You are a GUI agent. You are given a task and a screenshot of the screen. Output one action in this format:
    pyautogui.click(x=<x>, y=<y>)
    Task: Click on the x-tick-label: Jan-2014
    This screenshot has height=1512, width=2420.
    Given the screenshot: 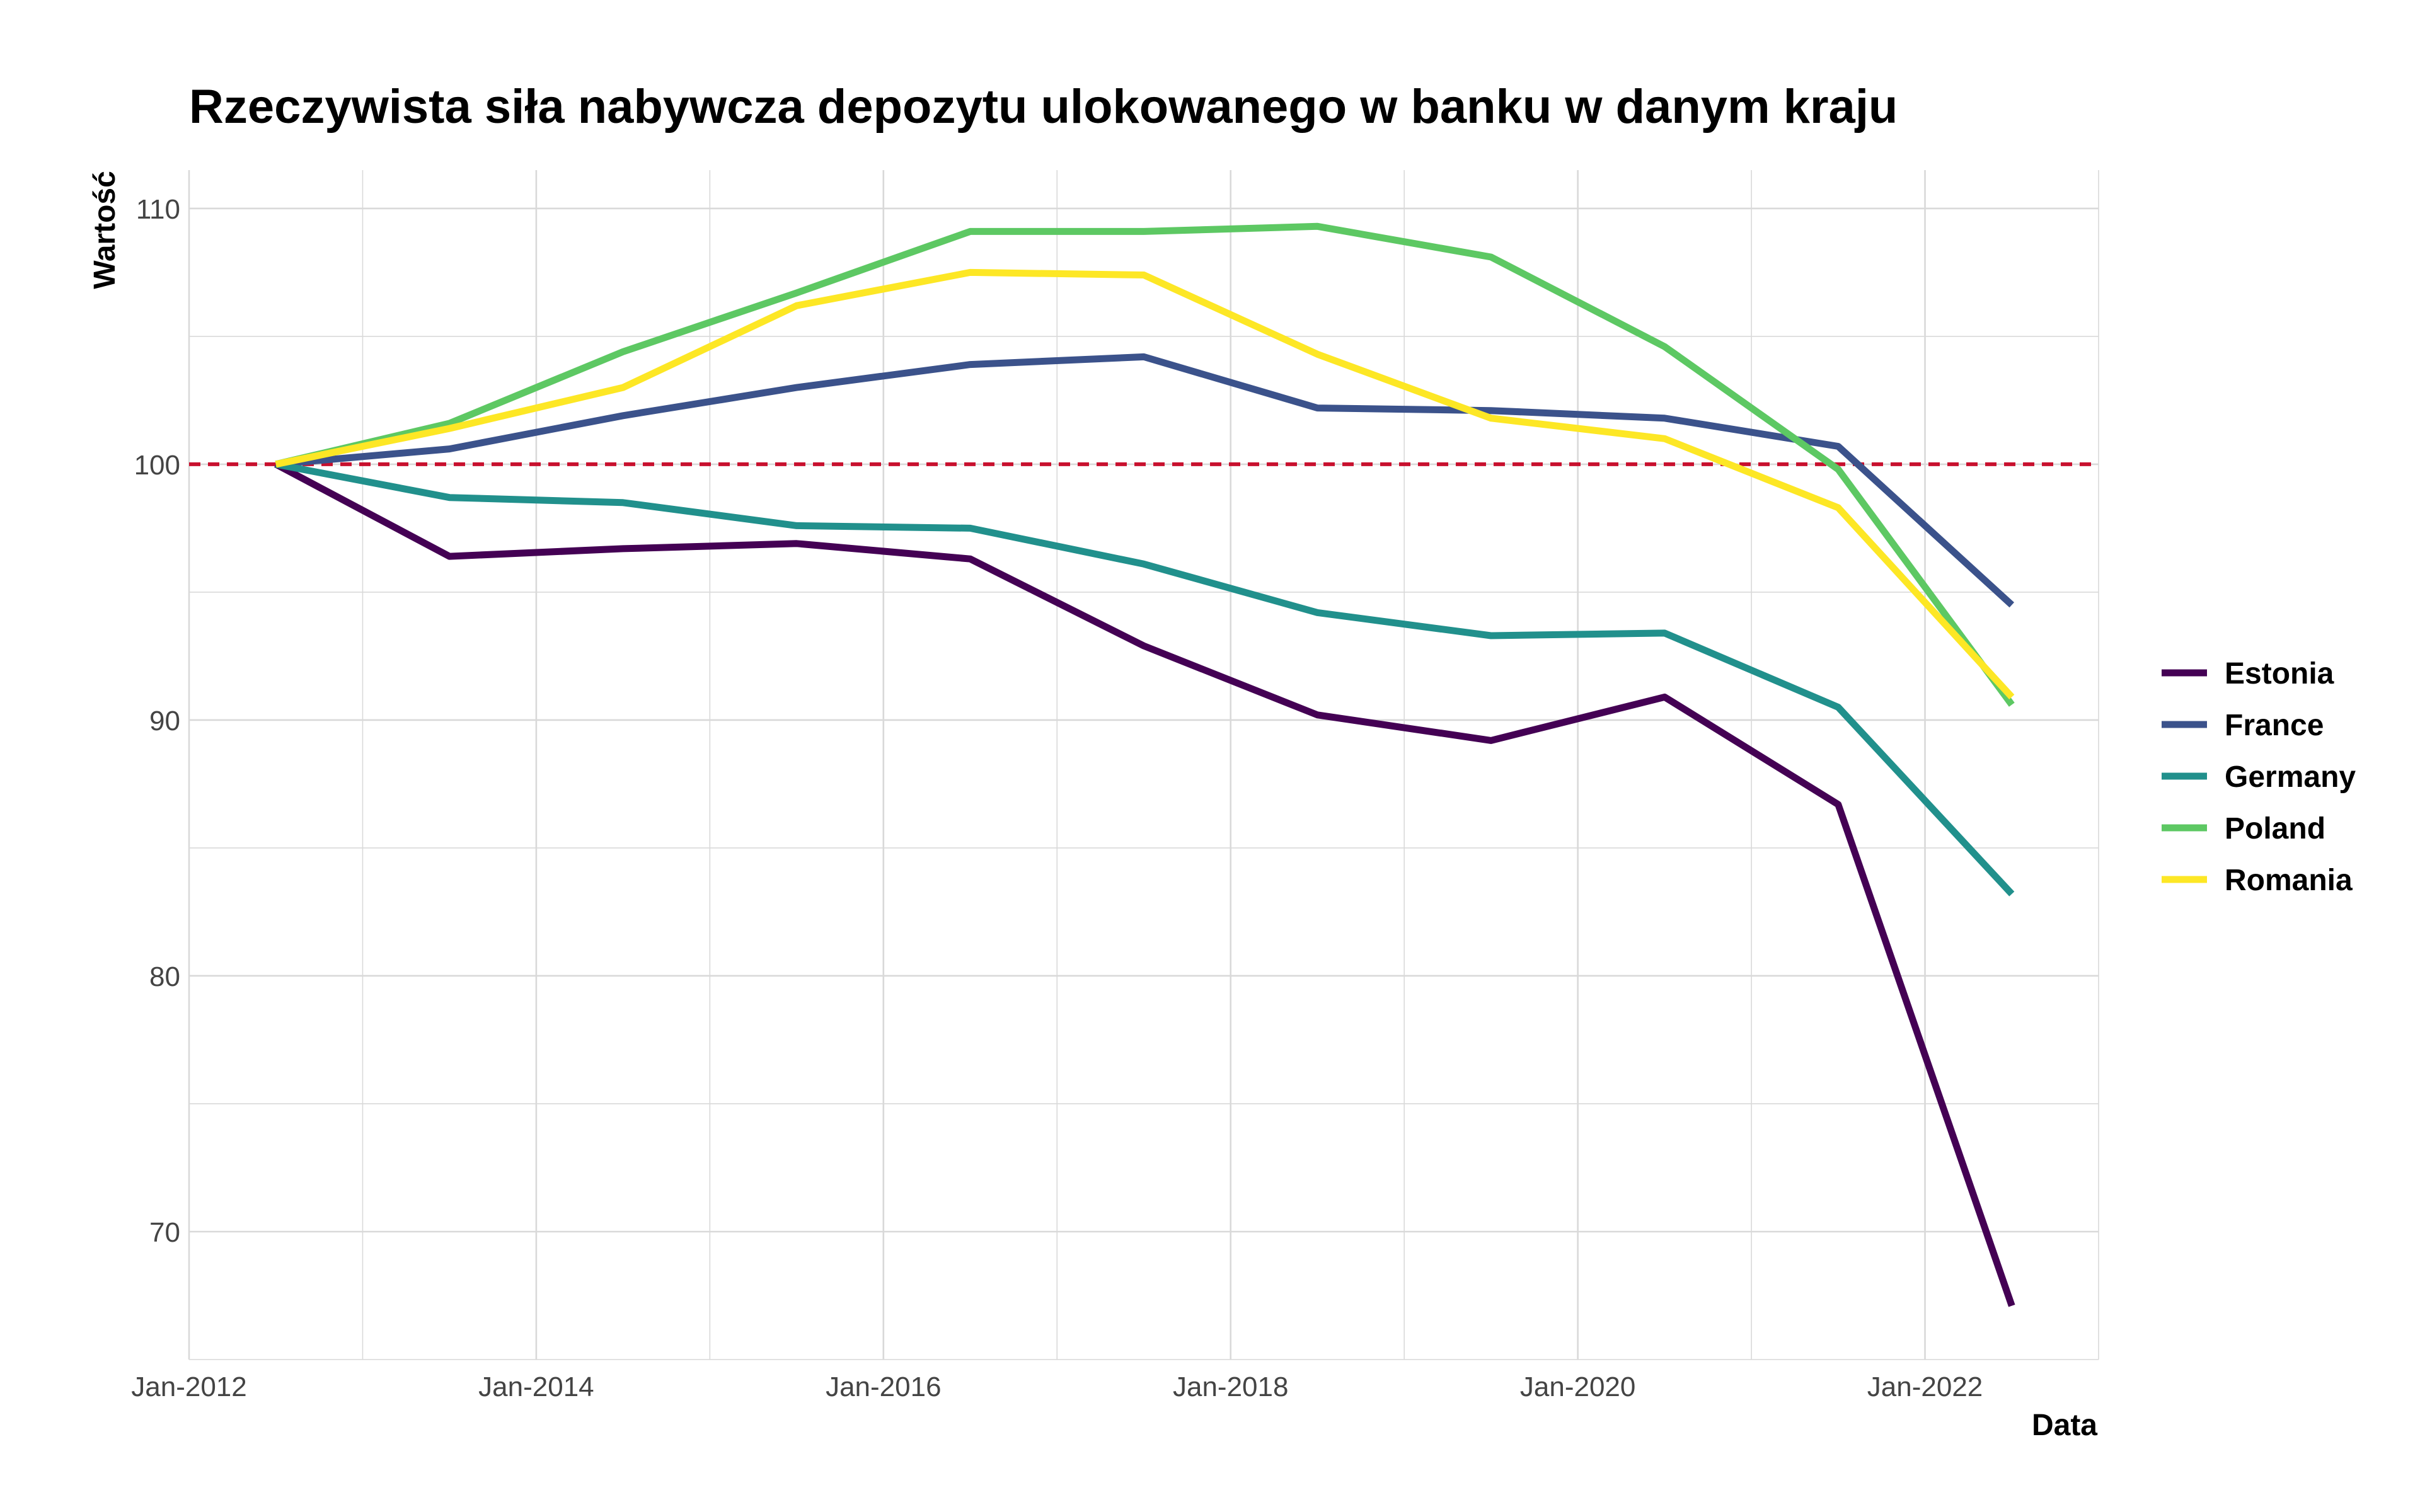 What is the action you would take?
    pyautogui.click(x=536, y=1387)
    